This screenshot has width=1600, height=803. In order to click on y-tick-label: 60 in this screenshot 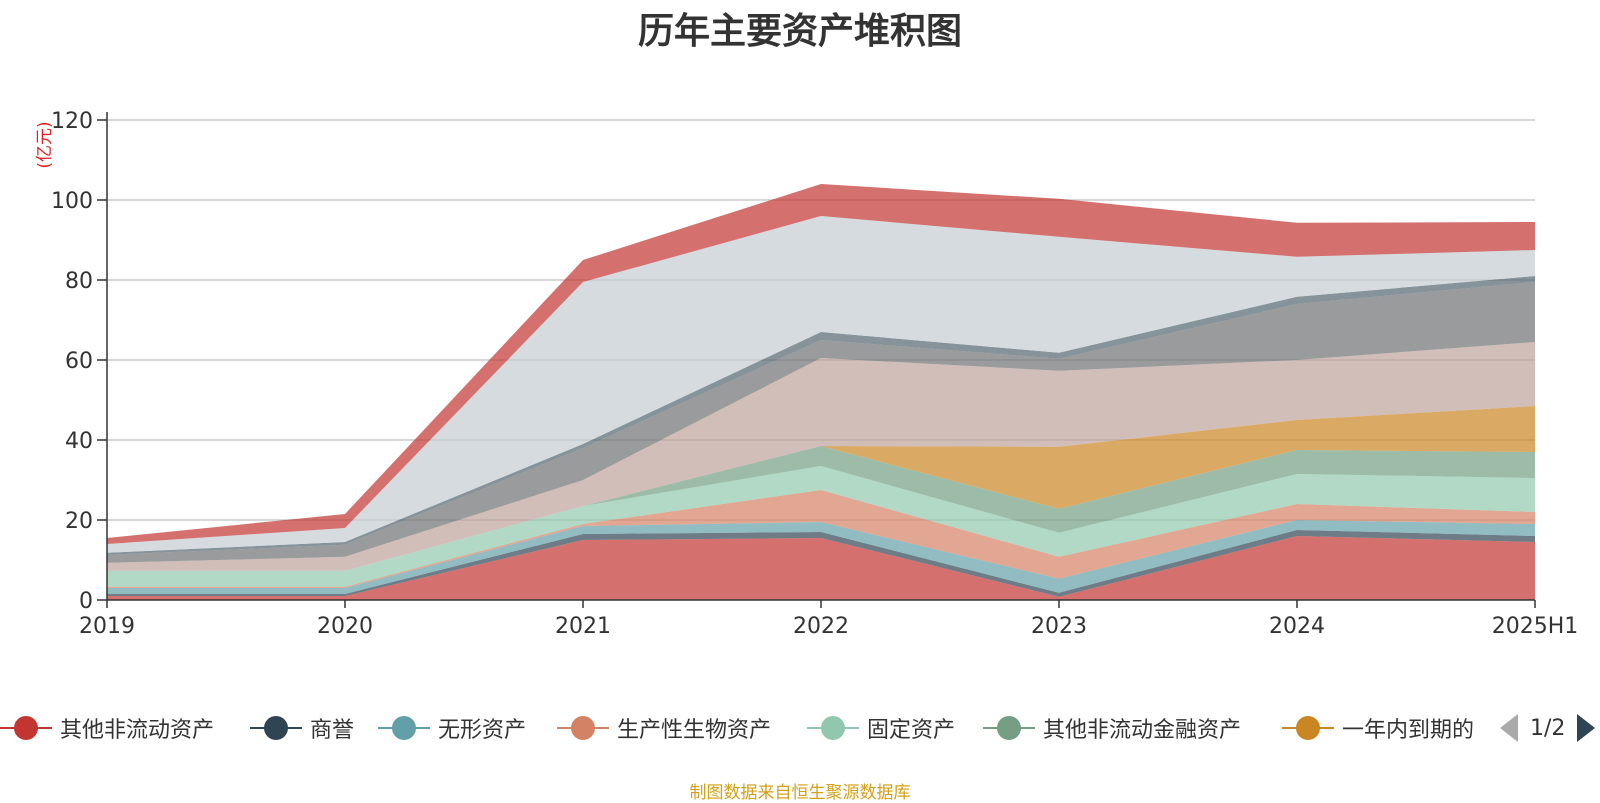, I will do `click(79, 361)`.